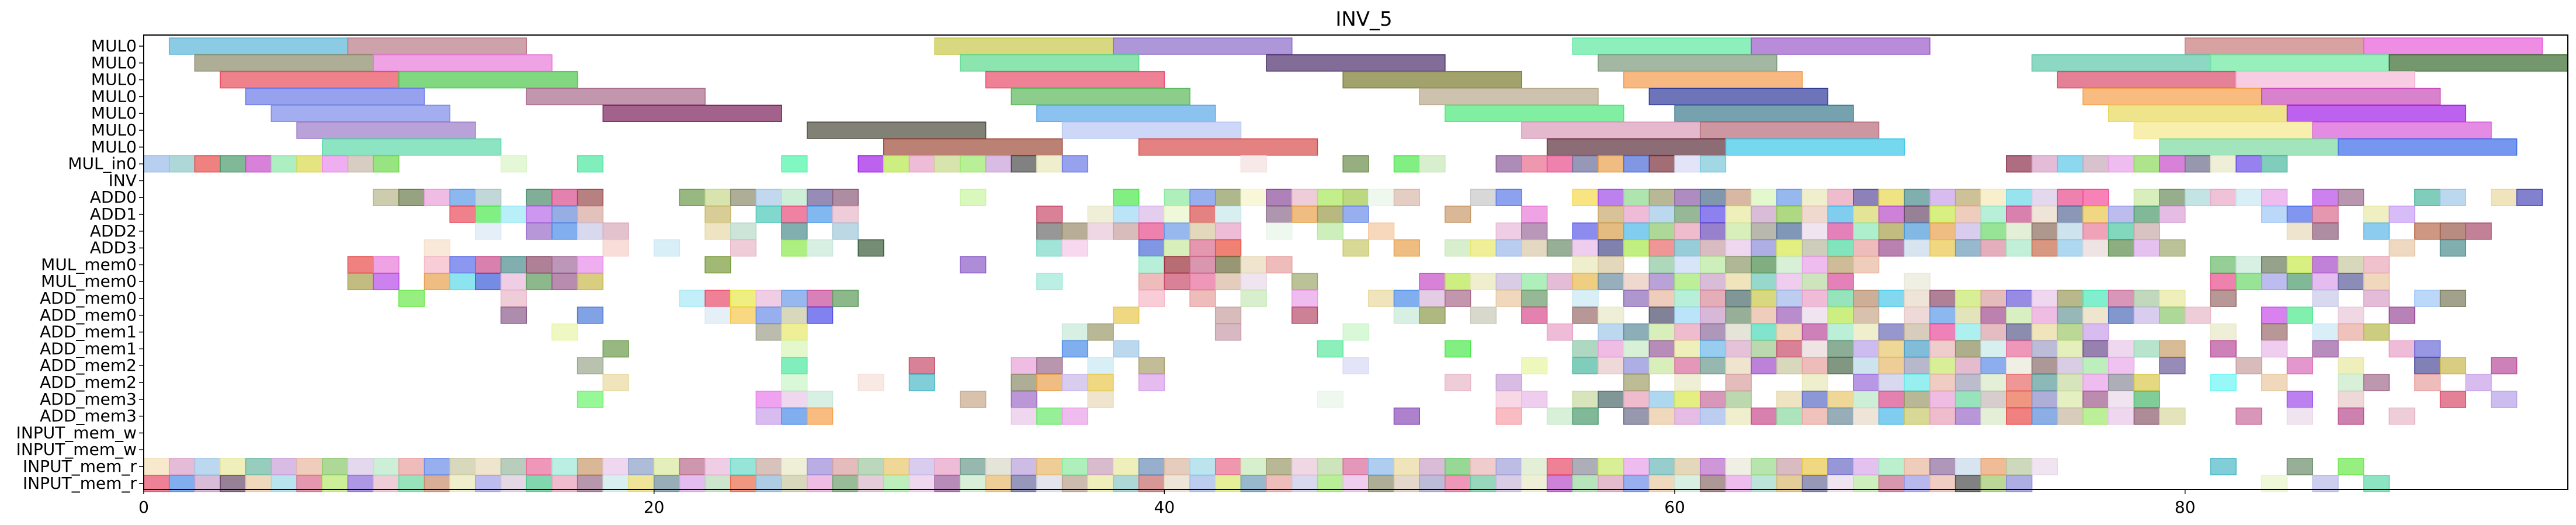  I want to click on y-tick-label: ADD0, so click(114, 197).